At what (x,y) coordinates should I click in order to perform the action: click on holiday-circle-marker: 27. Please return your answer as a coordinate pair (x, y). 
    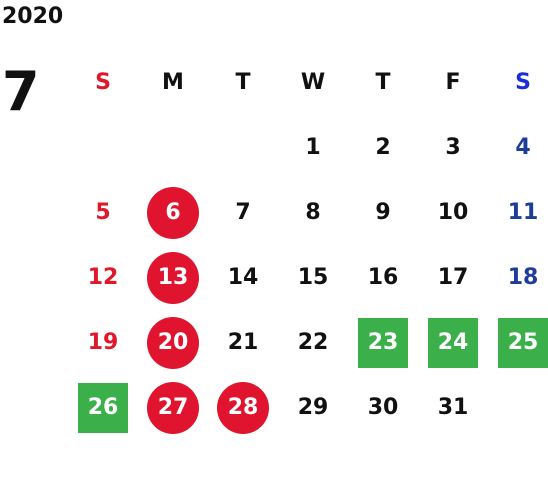
    Looking at the image, I should click on (173, 407).